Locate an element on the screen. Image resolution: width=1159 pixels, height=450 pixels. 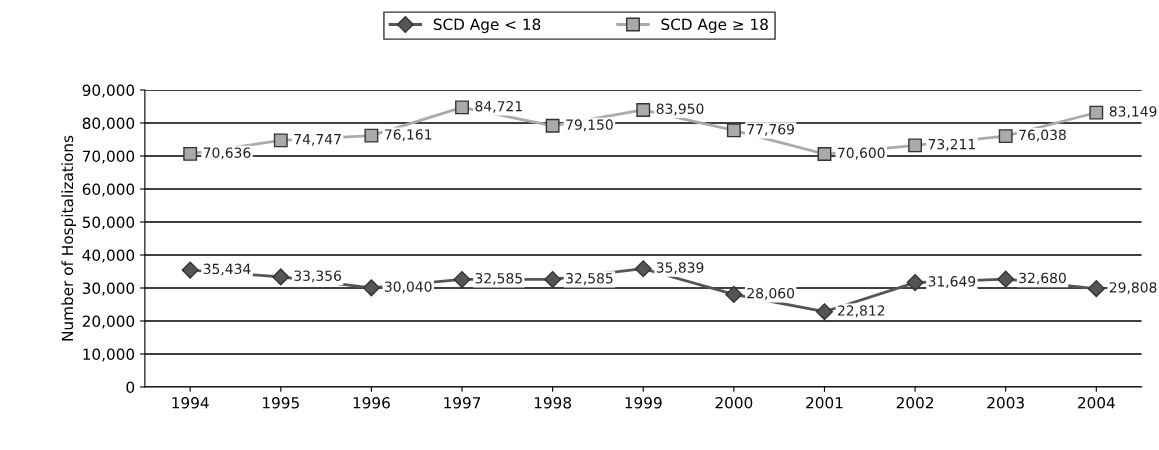
y-tick-label: 0 is located at coordinates (130, 387).